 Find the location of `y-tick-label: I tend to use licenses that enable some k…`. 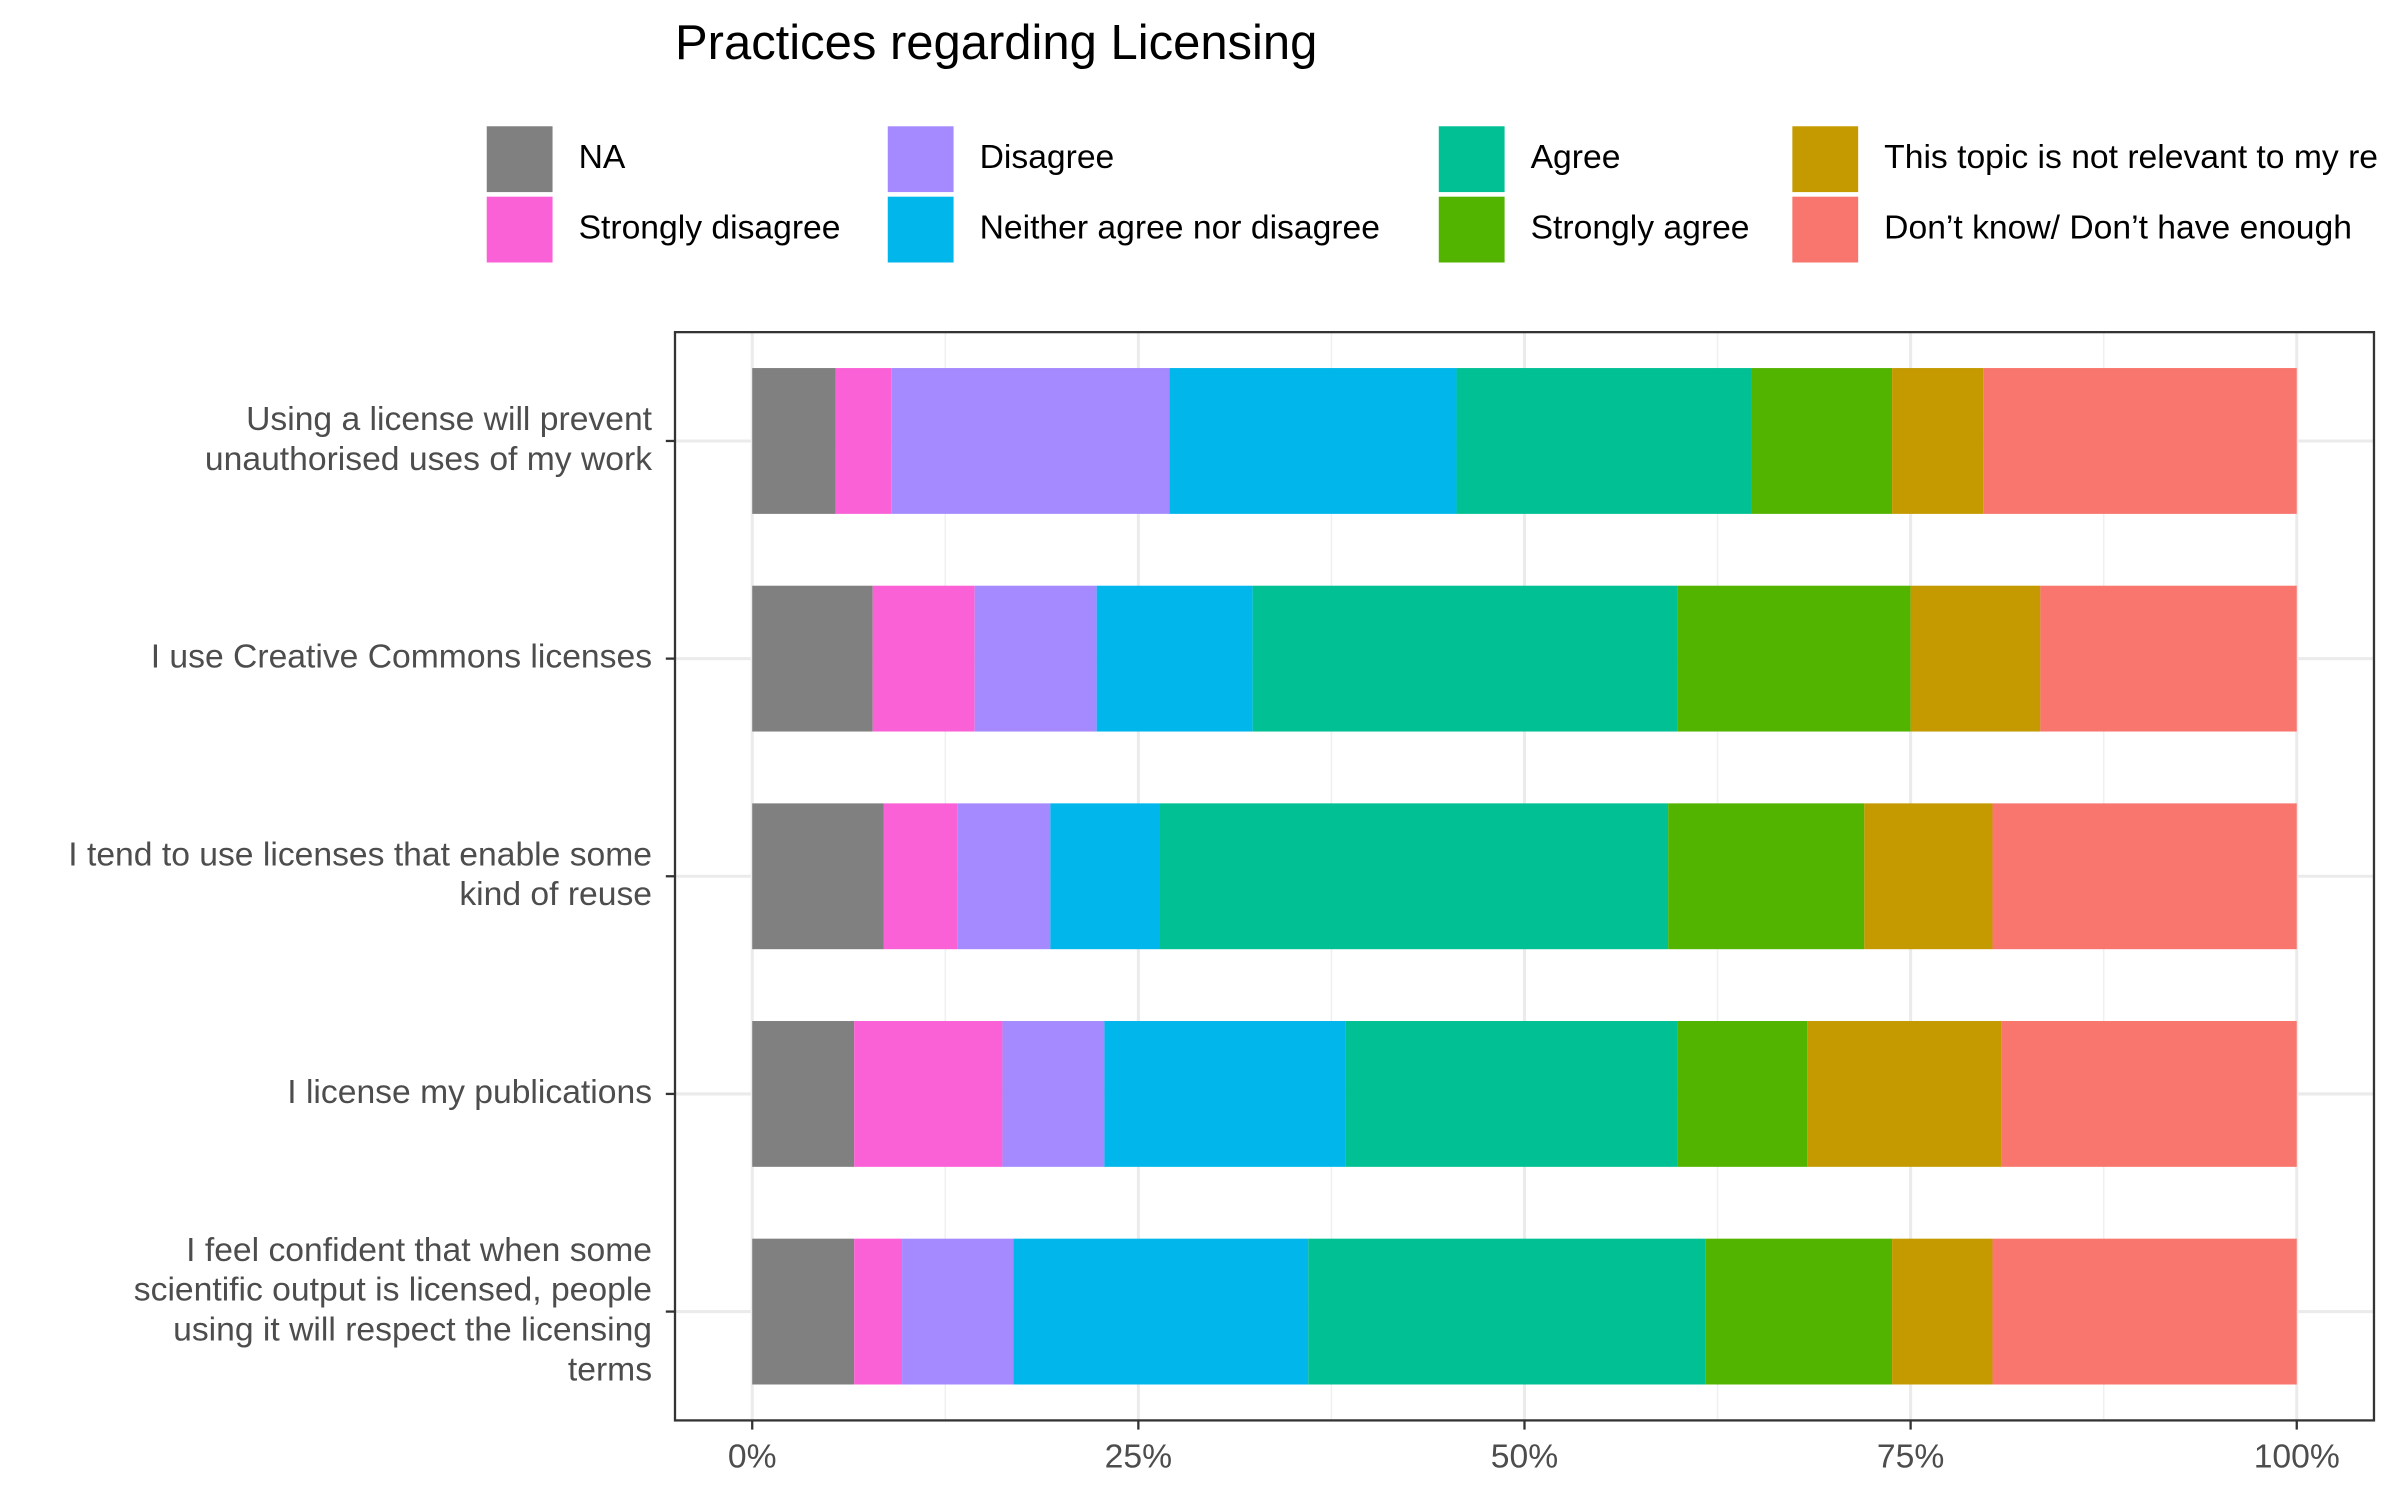

y-tick-label: I tend to use licenses that enable some k… is located at coordinates (360, 874).